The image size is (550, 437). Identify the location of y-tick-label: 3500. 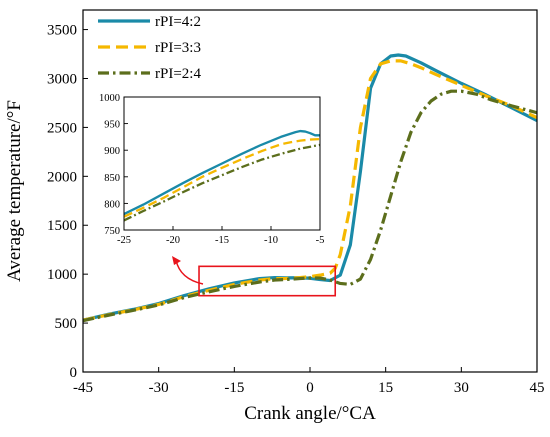
(62, 31).